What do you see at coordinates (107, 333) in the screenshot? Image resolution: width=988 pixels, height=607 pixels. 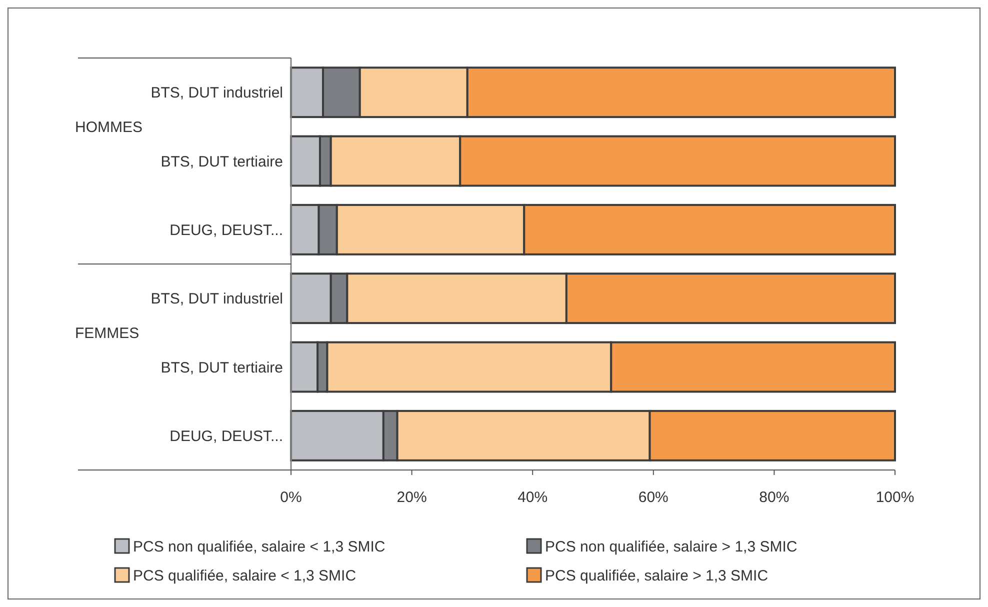 I see `text: FEMMES` at bounding box center [107, 333].